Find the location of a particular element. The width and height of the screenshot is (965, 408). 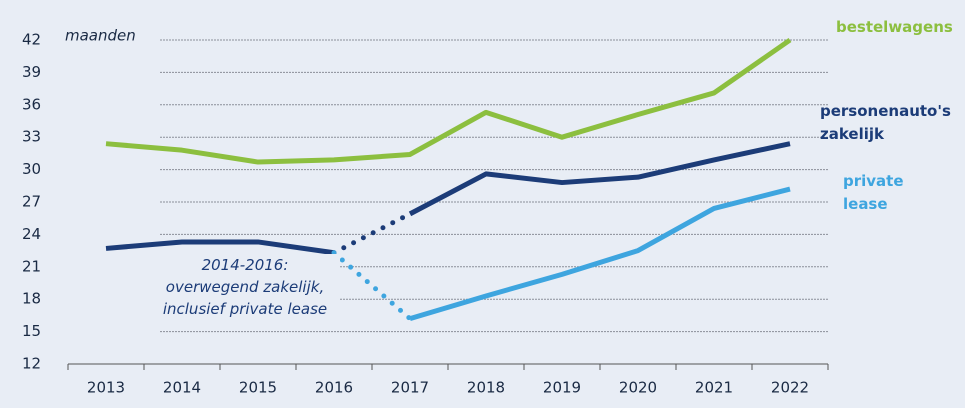

series-label: private lease is located at coordinates (873, 192).